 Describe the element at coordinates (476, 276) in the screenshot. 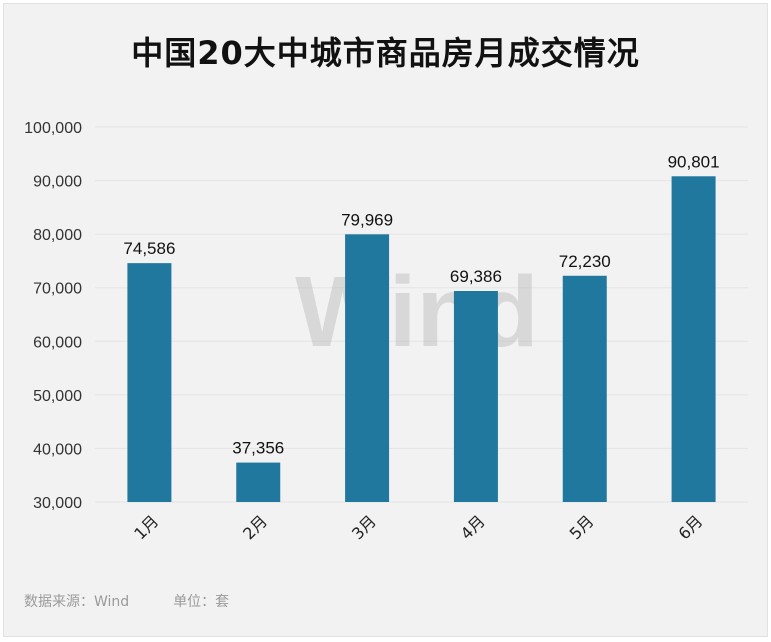

I see `data-label: 69,386` at that location.